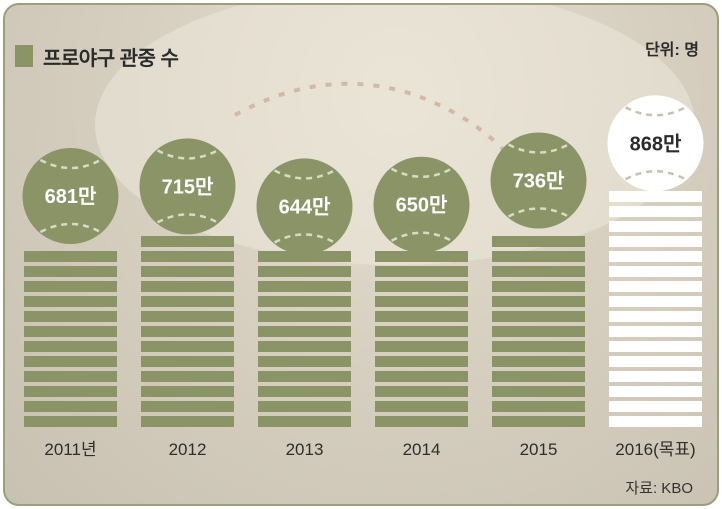 The height and width of the screenshot is (509, 722). What do you see at coordinates (659, 488) in the screenshot?
I see `source-label: 자료: KBO` at bounding box center [659, 488].